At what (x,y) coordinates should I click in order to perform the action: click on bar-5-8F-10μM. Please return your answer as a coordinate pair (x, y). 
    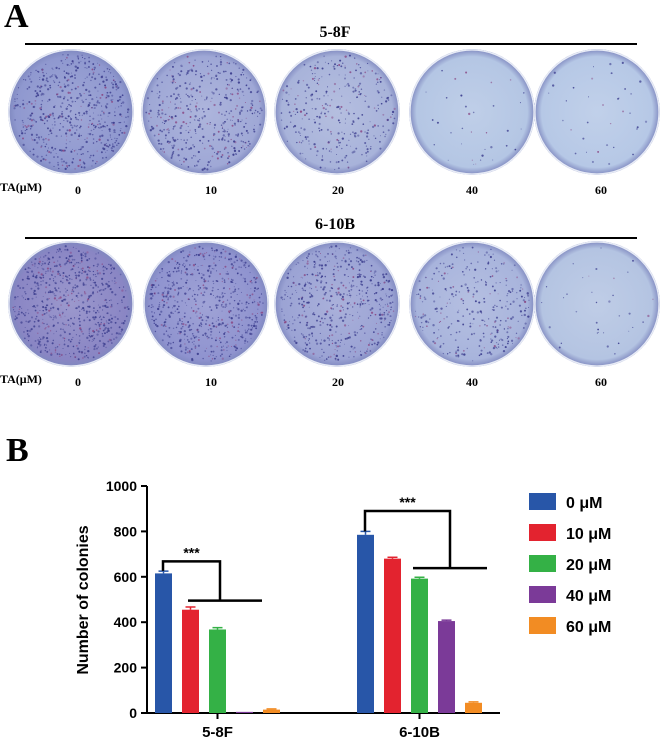
    Looking at the image, I should click on (190, 661).